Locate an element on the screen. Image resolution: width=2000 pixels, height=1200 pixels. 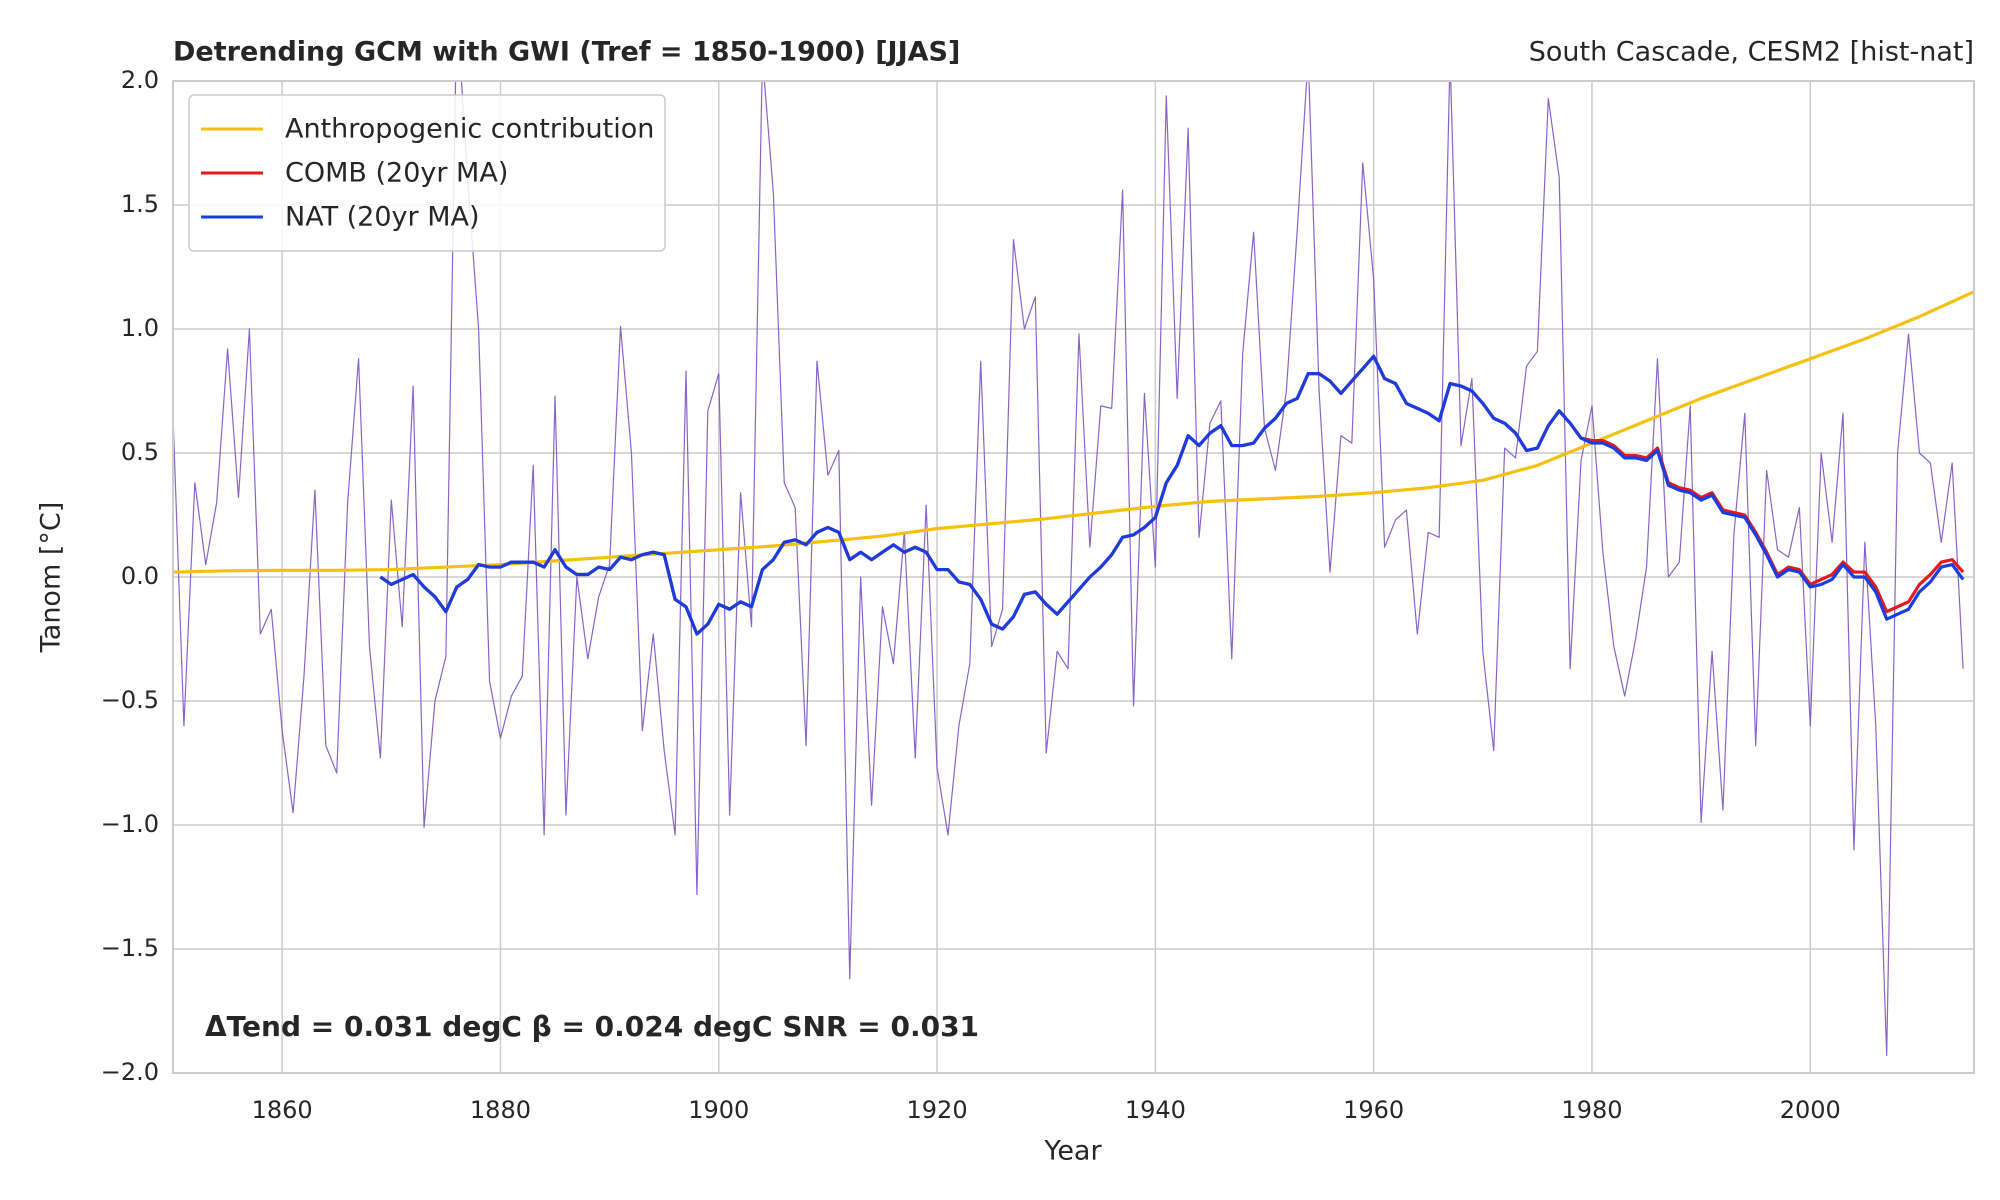
y-tick-label: −1.0 is located at coordinates (130, 824).